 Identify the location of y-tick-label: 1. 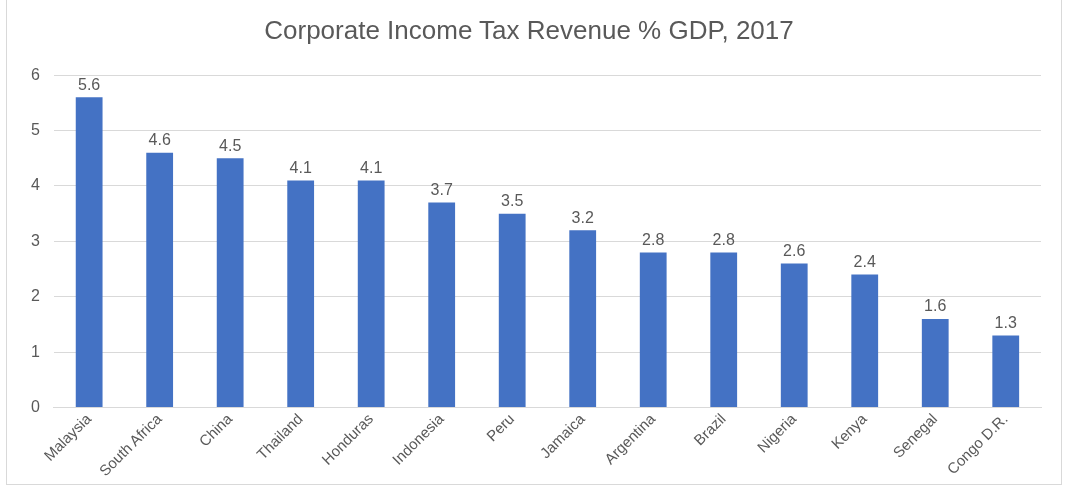
(35, 351).